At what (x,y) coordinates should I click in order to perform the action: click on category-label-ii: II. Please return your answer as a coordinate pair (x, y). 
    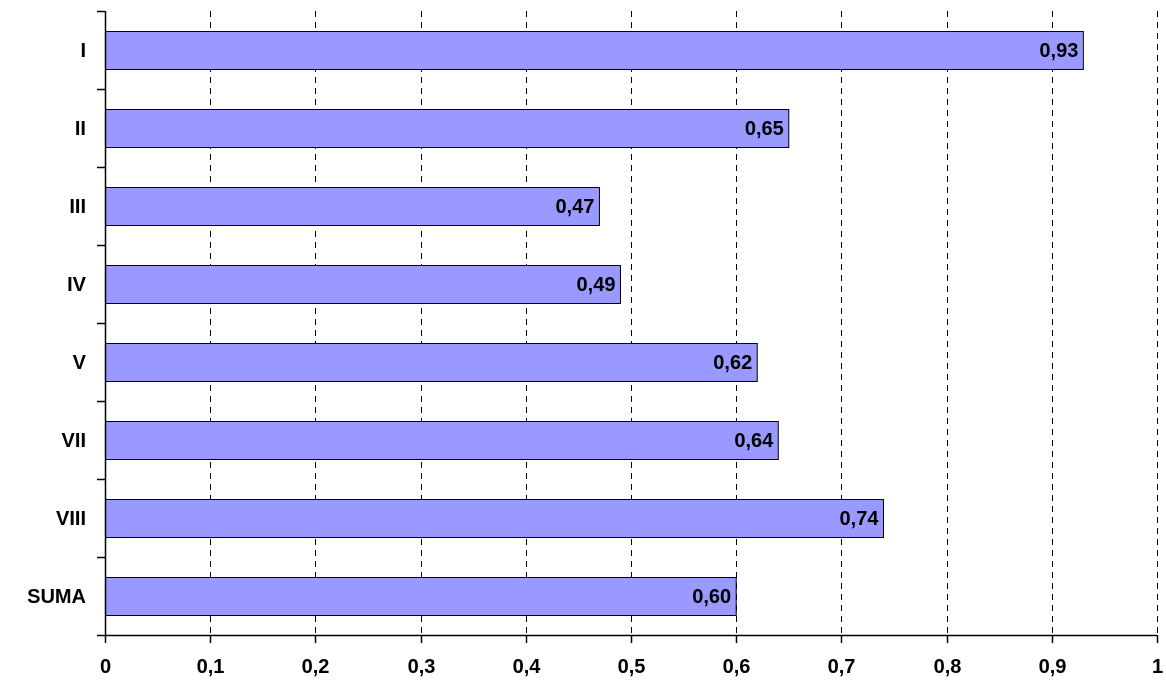
    Looking at the image, I should click on (80, 129).